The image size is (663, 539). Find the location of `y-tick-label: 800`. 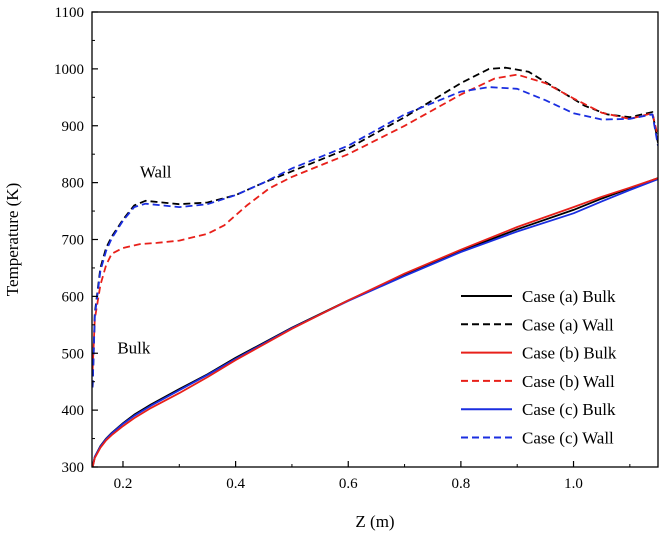

y-tick-label: 800 is located at coordinates (73, 184).